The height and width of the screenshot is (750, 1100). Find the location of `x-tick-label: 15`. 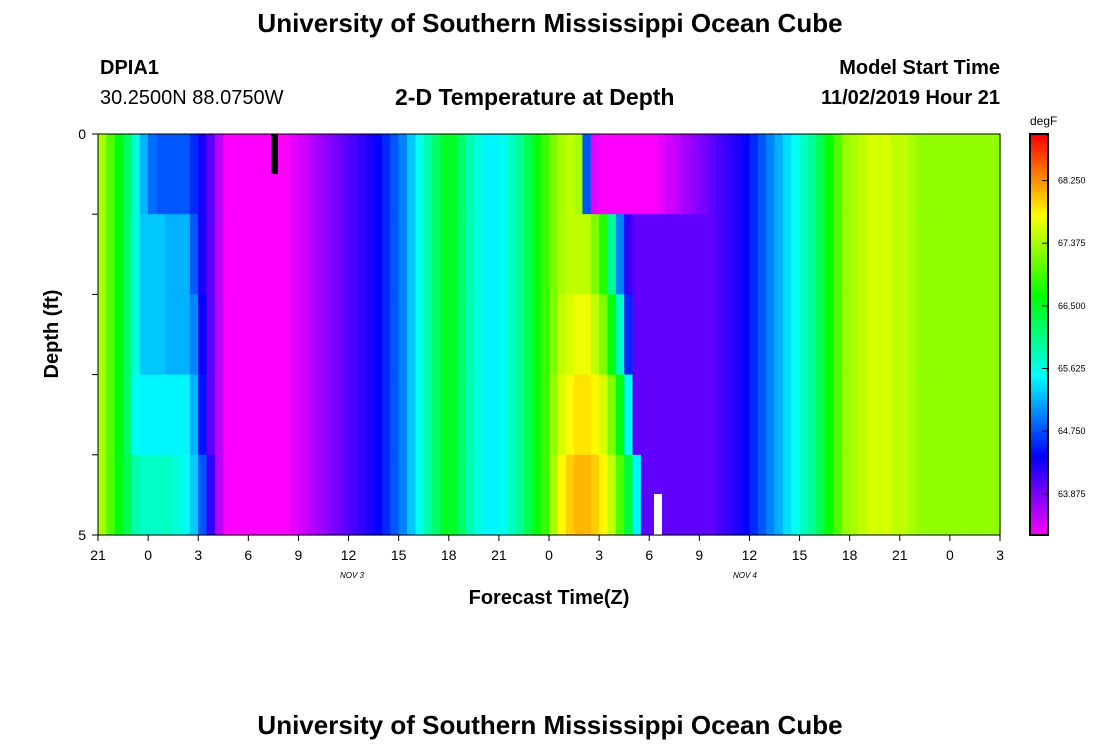

x-tick-label: 15 is located at coordinates (800, 555).